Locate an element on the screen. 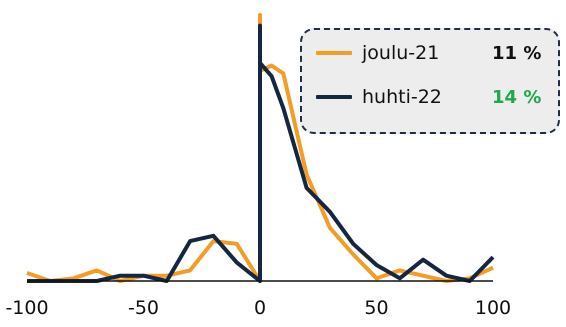 The width and height of the screenshot is (566, 327). x-tick-labels: -100 -50 0 50 100 is located at coordinates (258, 308).